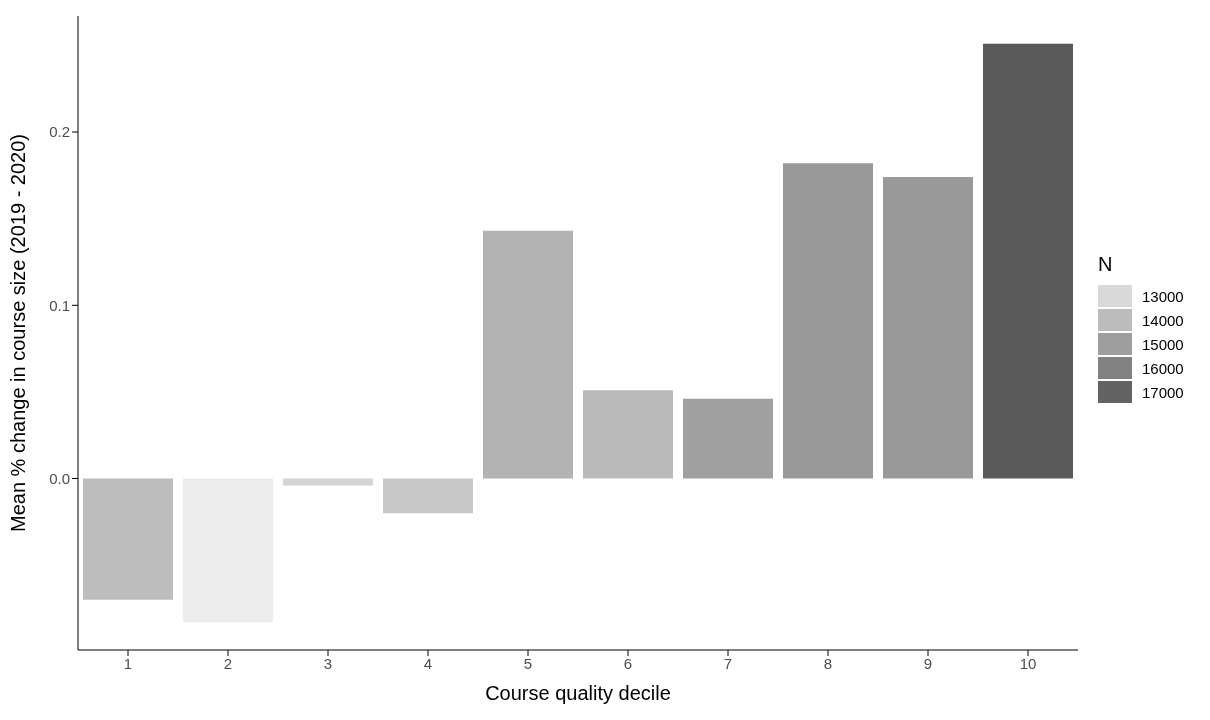  What do you see at coordinates (328, 663) in the screenshot?
I see `x-tick-label: 3` at bounding box center [328, 663].